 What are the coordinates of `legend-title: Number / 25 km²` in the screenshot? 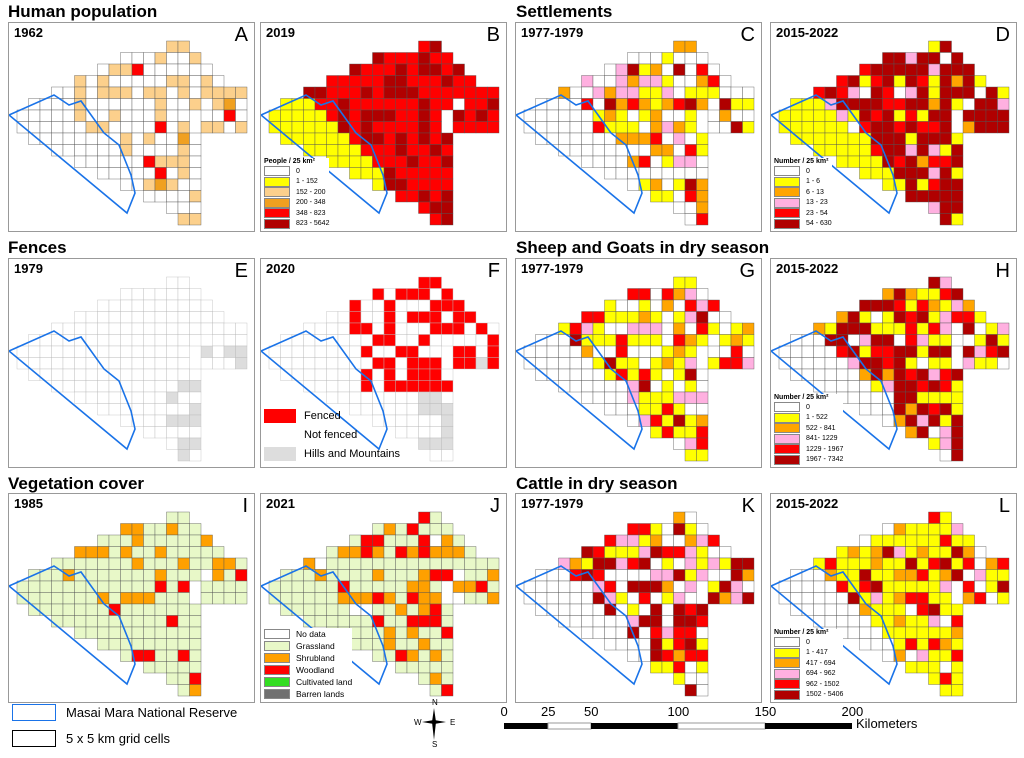 It's located at (801, 161).